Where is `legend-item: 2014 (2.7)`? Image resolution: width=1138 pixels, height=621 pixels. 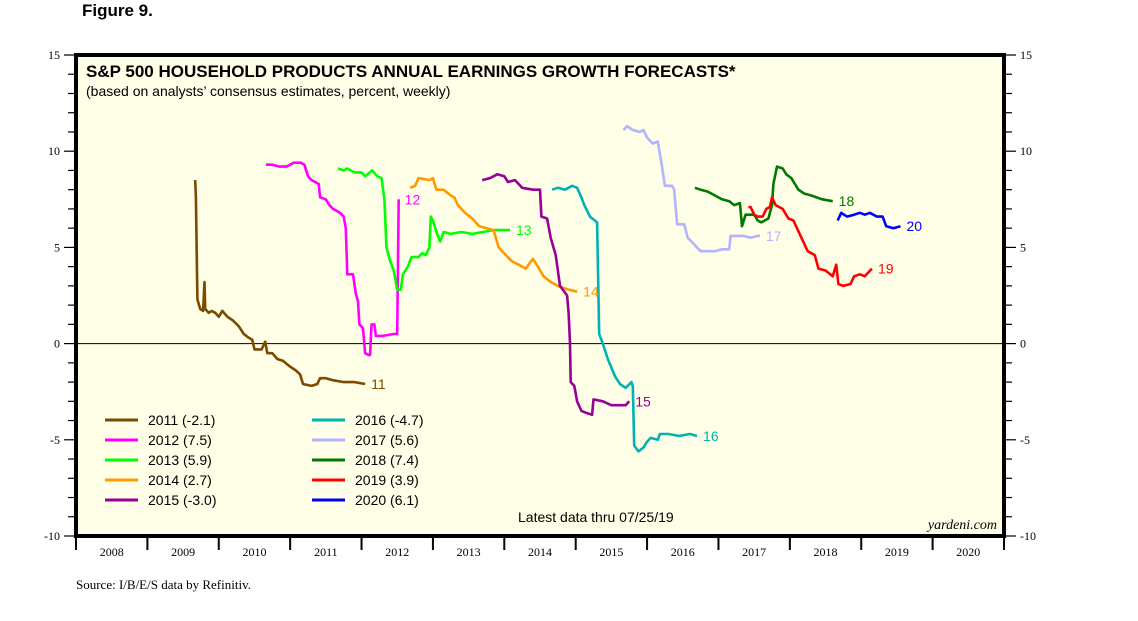 legend-item: 2014 (2.7) is located at coordinates (180, 480).